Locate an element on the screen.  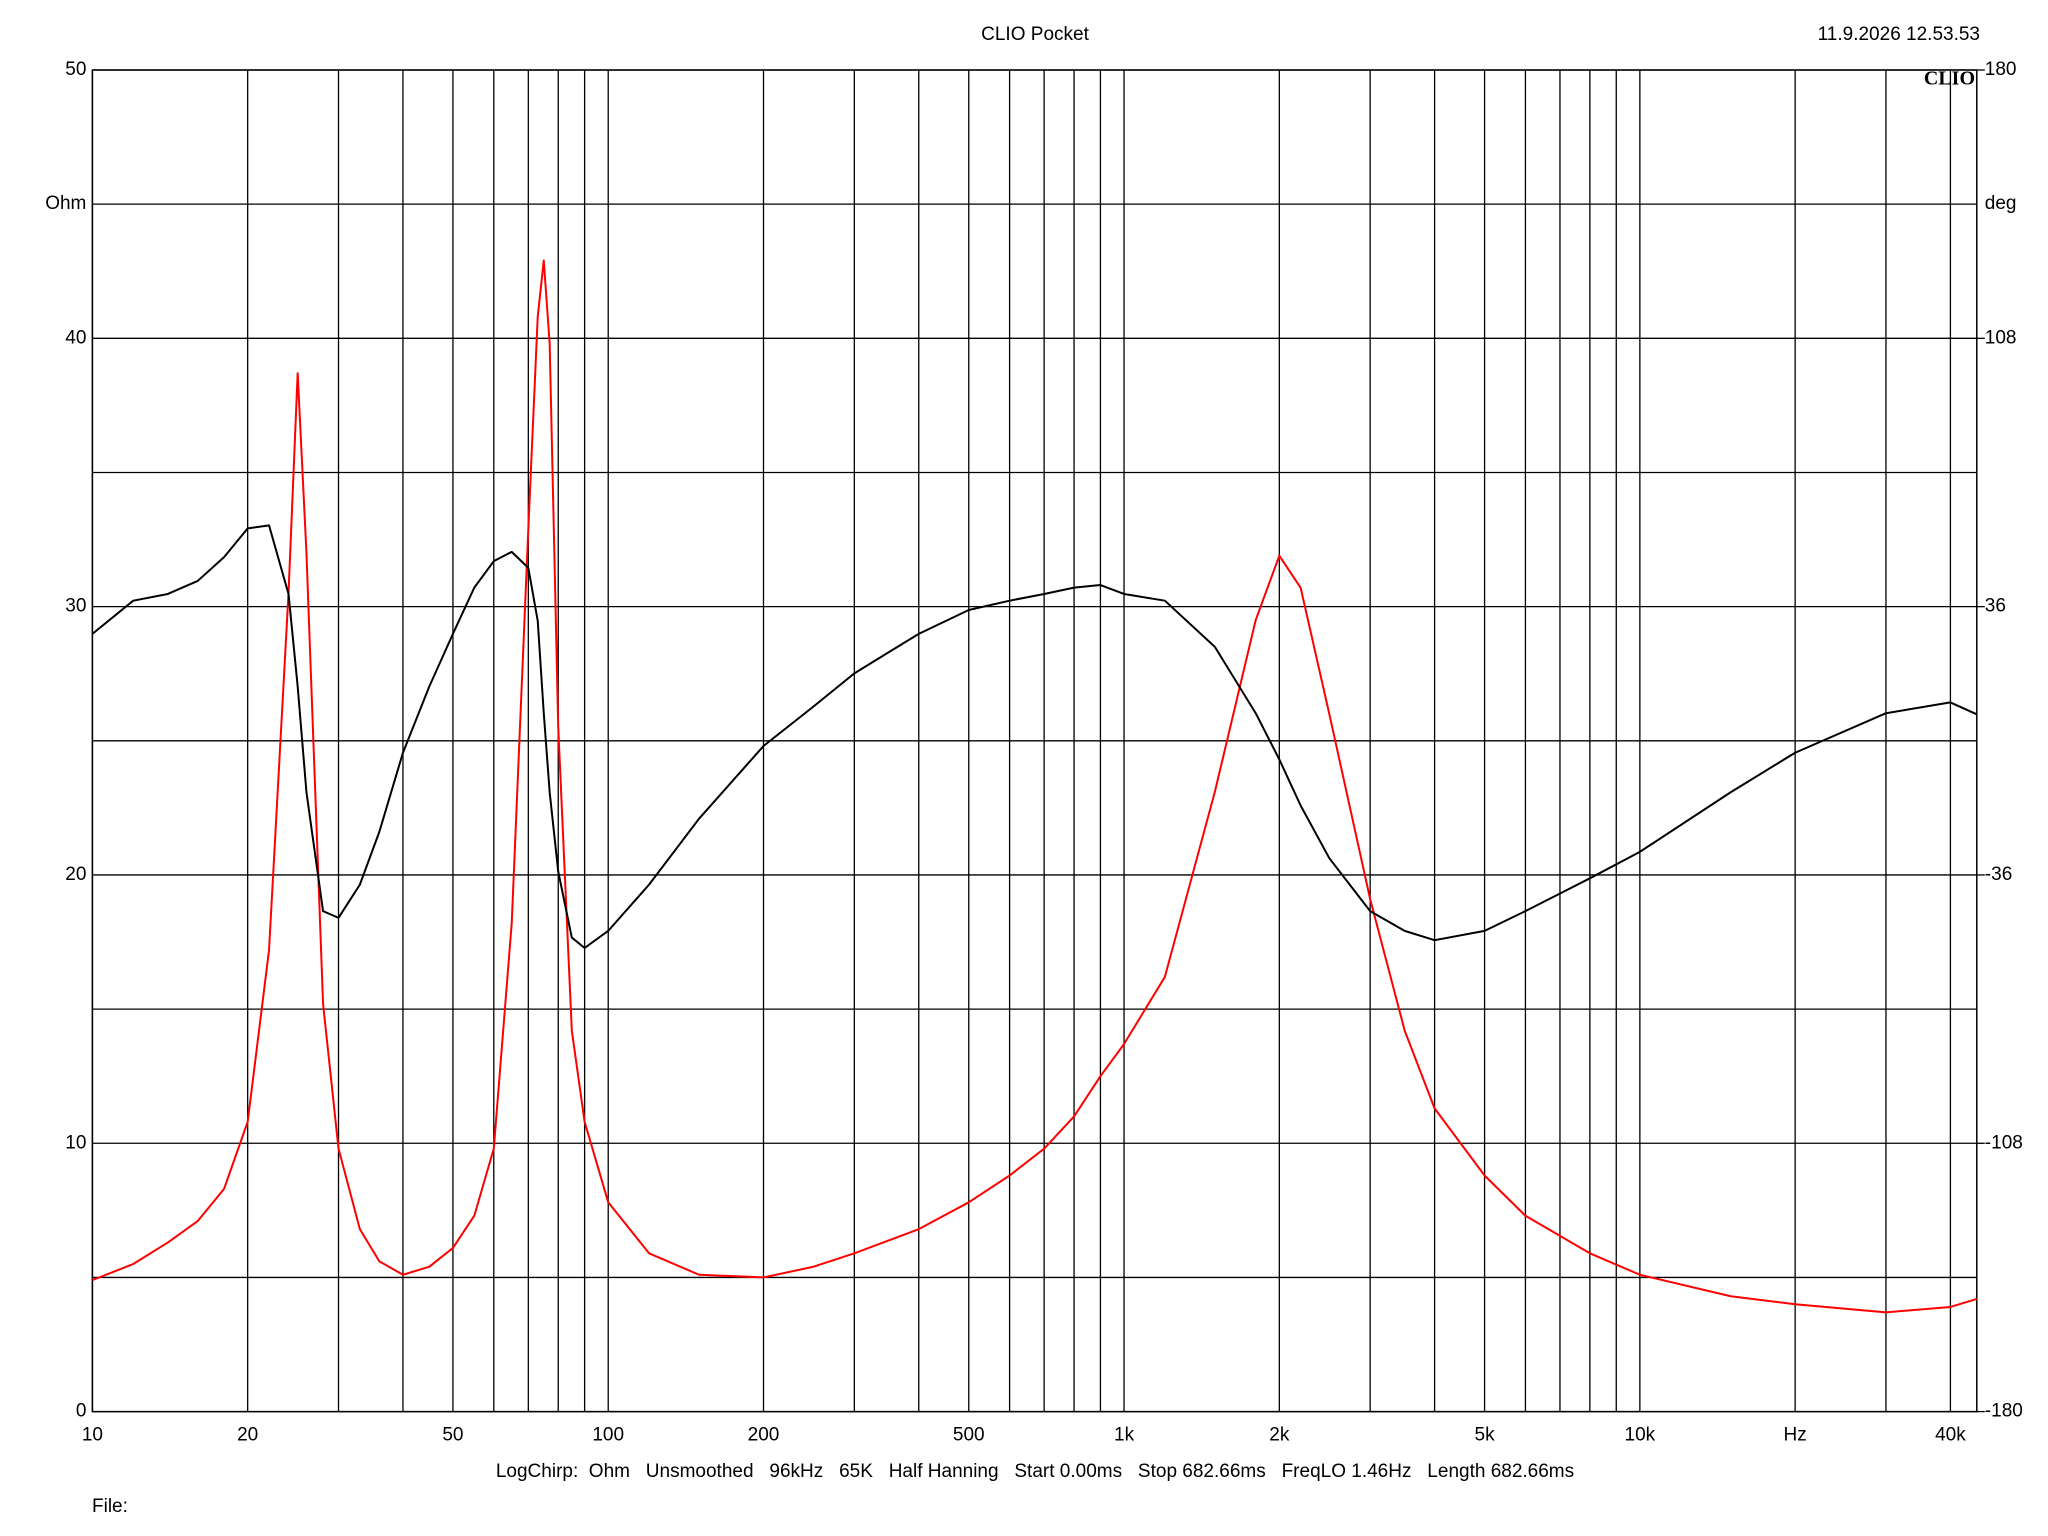
x-tick-label: 200 is located at coordinates (764, 1435).